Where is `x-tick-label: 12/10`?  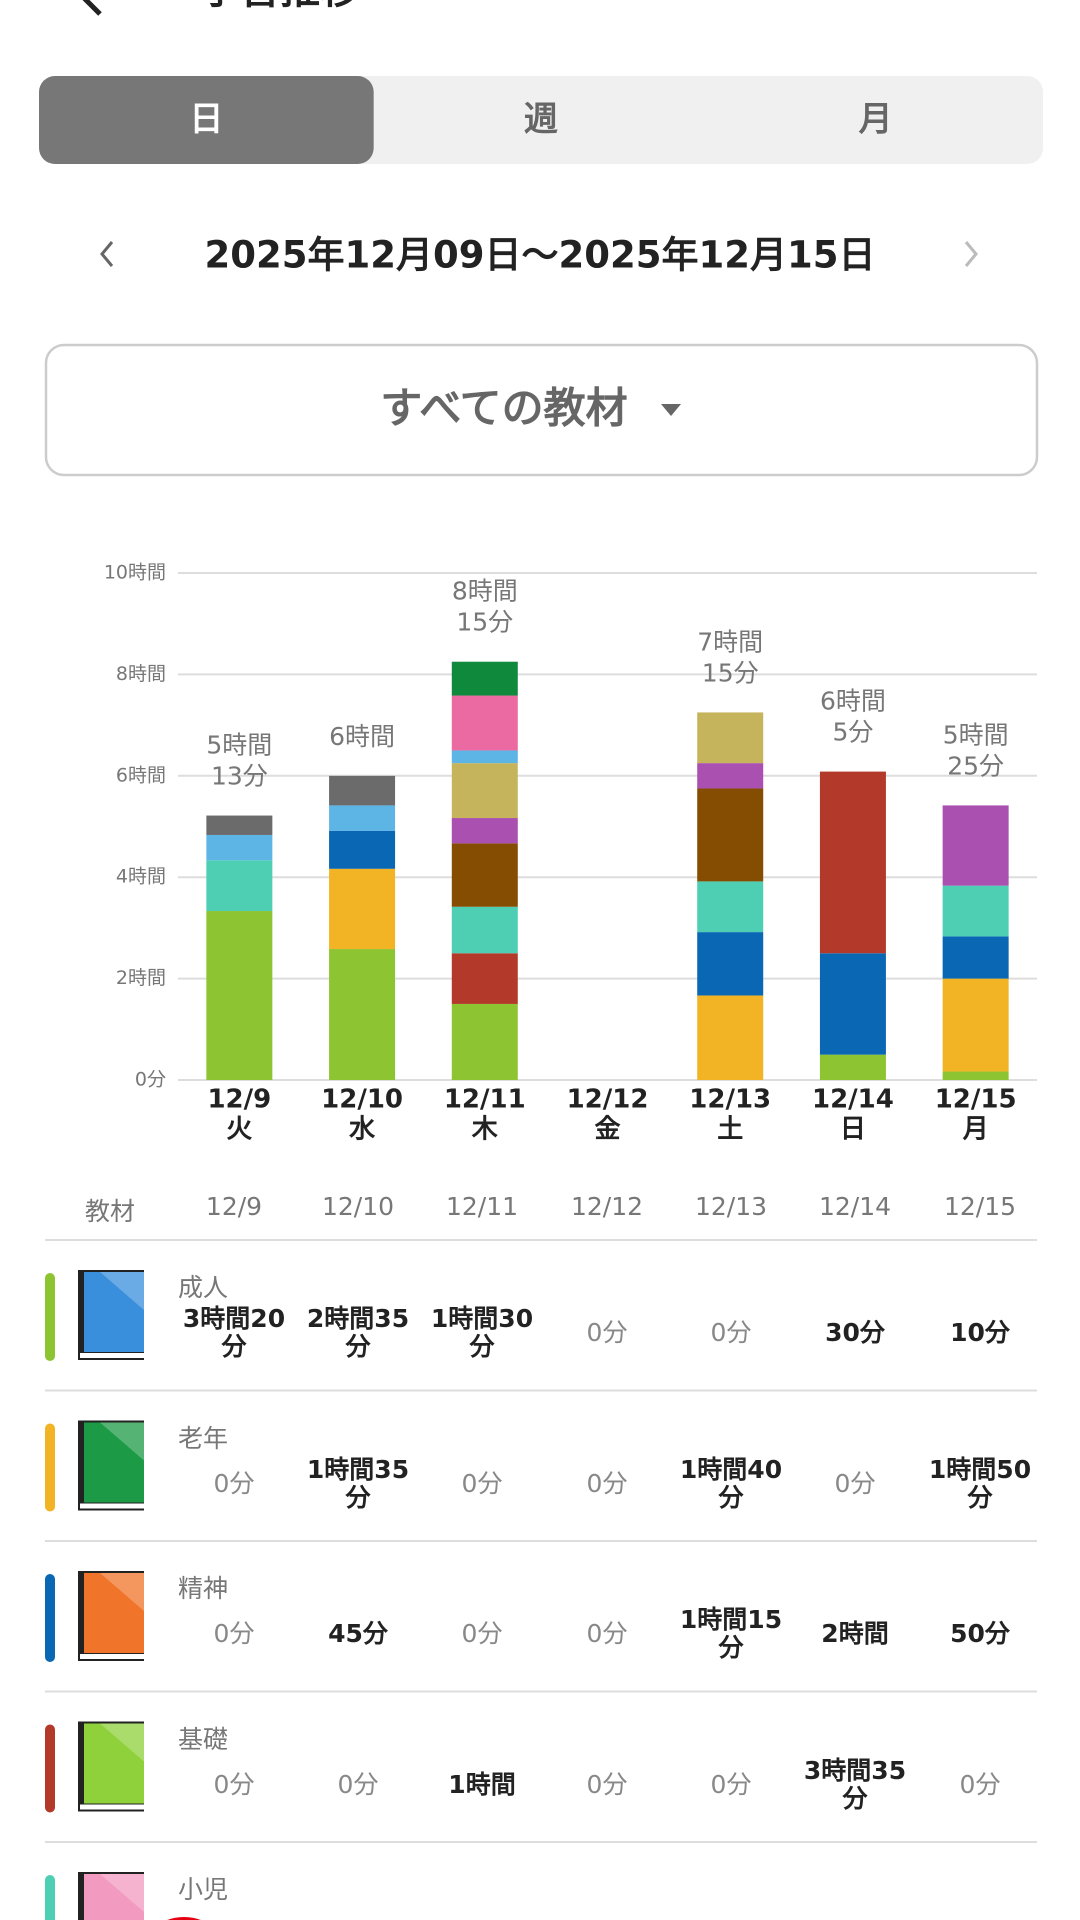 x-tick-label: 12/10 is located at coordinates (362, 1100).